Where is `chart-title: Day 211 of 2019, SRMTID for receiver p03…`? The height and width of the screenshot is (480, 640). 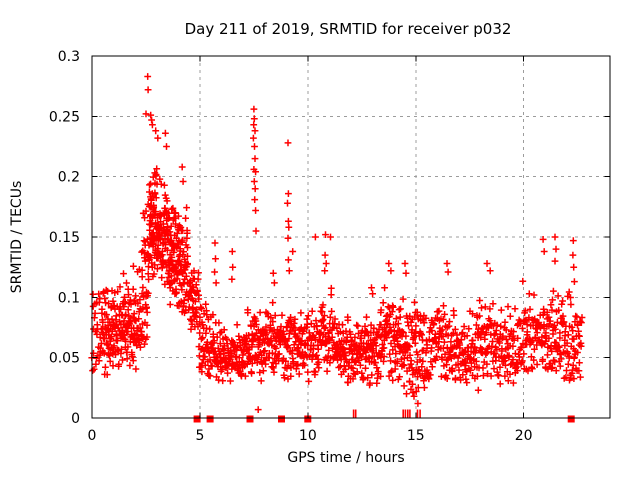 chart-title: Day 211 of 2019, SRMTID for receiver p03… is located at coordinates (348, 29).